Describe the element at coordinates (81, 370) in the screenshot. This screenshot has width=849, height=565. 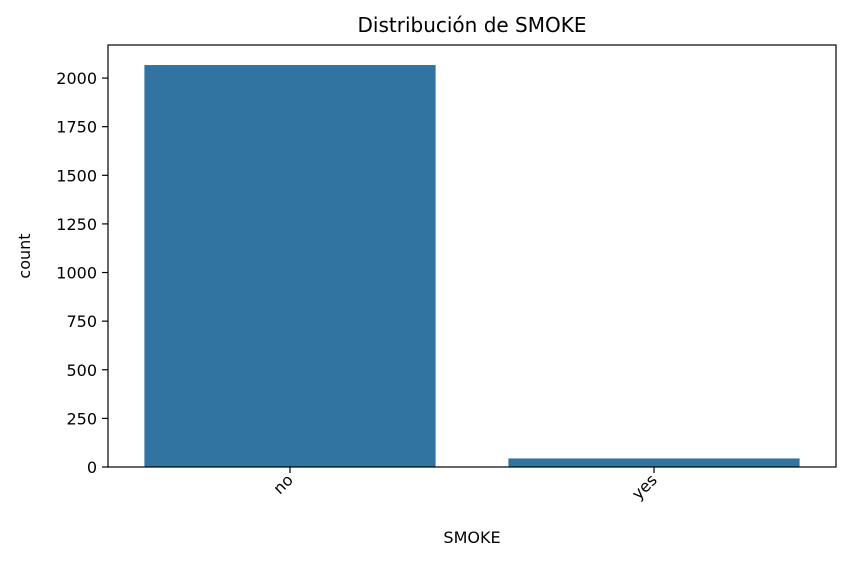
I see `y-tick-label: 500` at that location.